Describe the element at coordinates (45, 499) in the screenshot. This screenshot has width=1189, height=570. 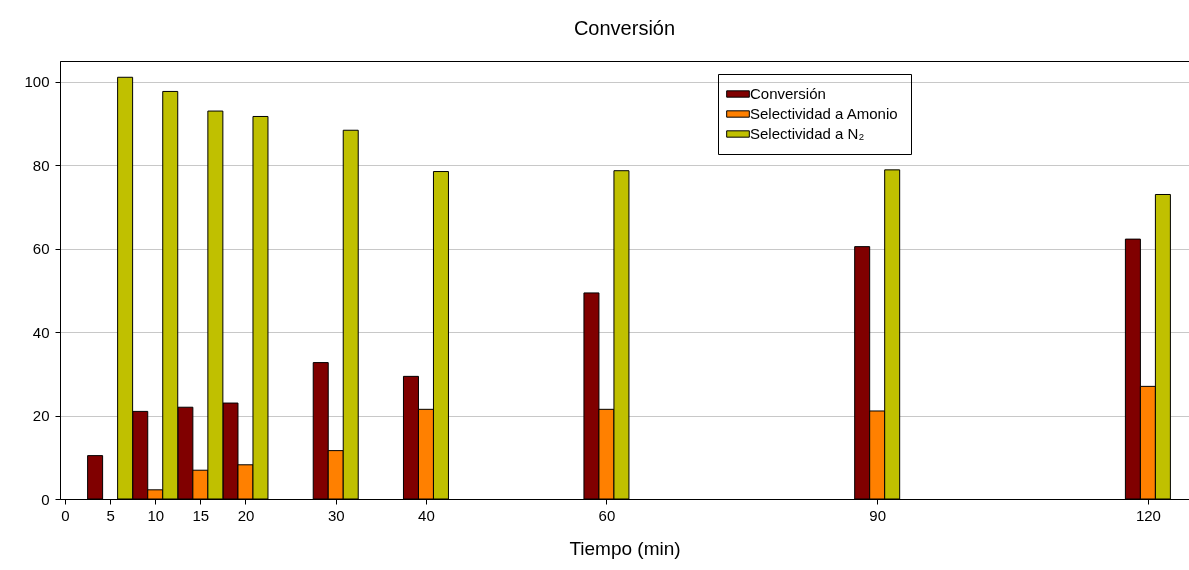
I see `y-tick-label: 0` at that location.